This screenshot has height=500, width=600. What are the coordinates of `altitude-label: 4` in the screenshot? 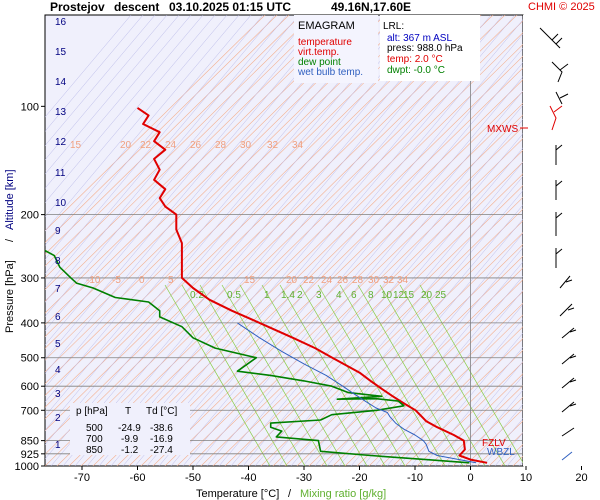 It's located at (58, 370).